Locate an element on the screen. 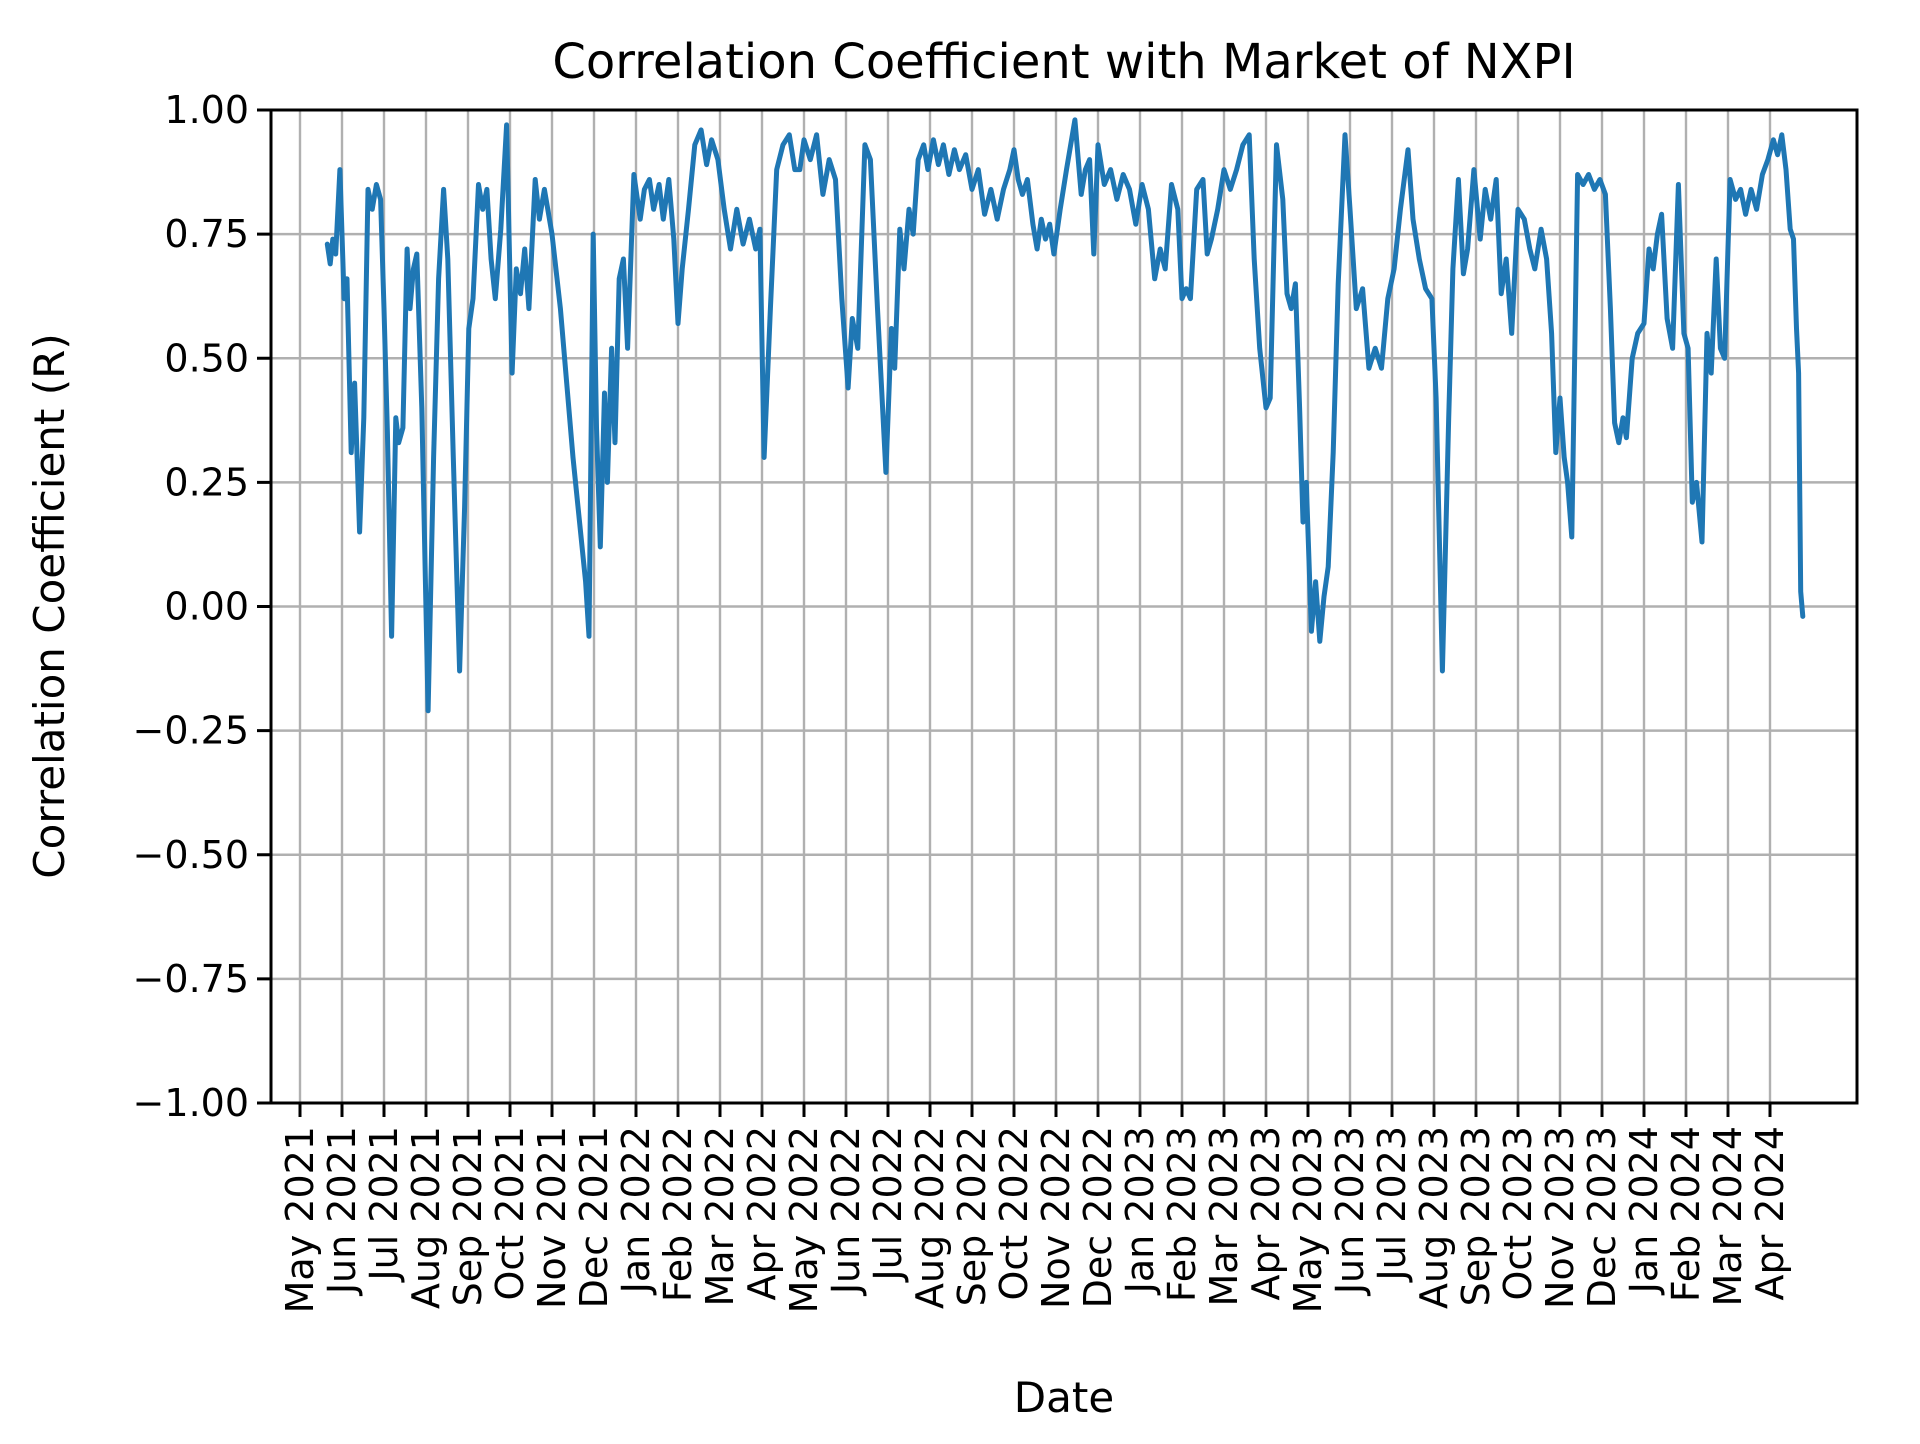 The height and width of the screenshot is (1444, 1920). y-tick-label: 0.25 is located at coordinates (206, 482).